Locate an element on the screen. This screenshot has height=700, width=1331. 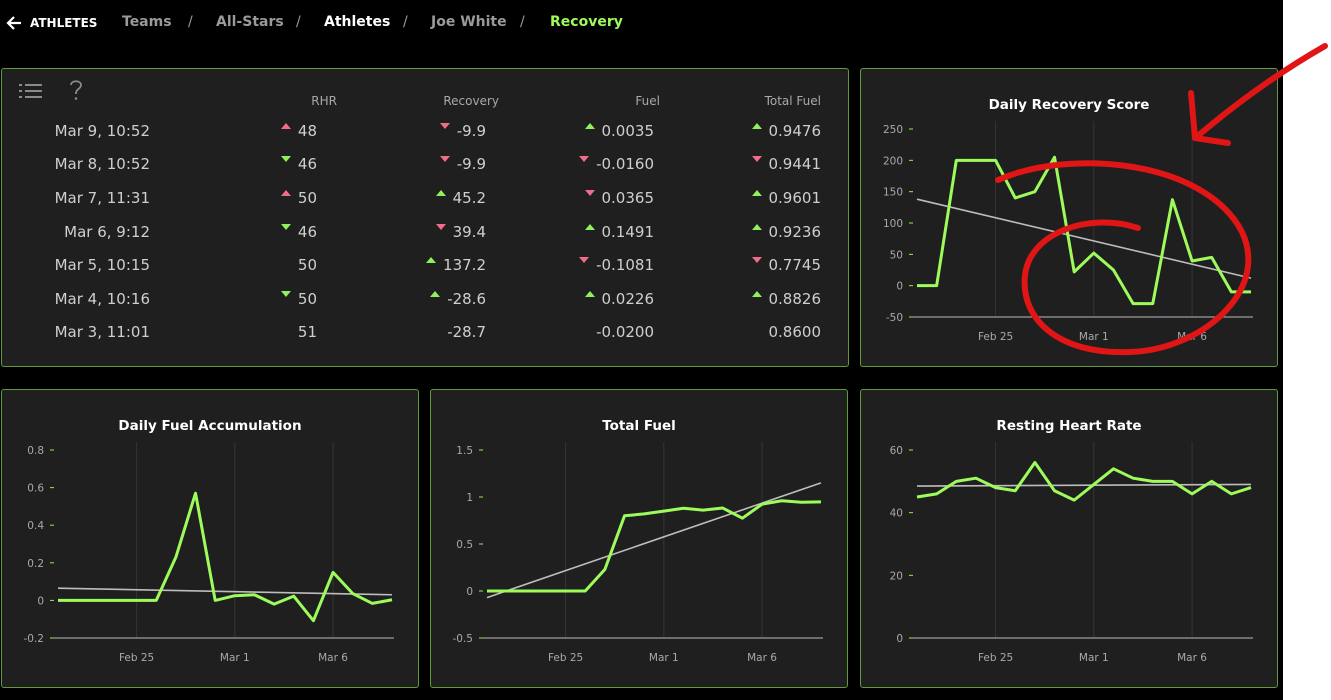
table-cell: 0.1491 is located at coordinates (619, 232).